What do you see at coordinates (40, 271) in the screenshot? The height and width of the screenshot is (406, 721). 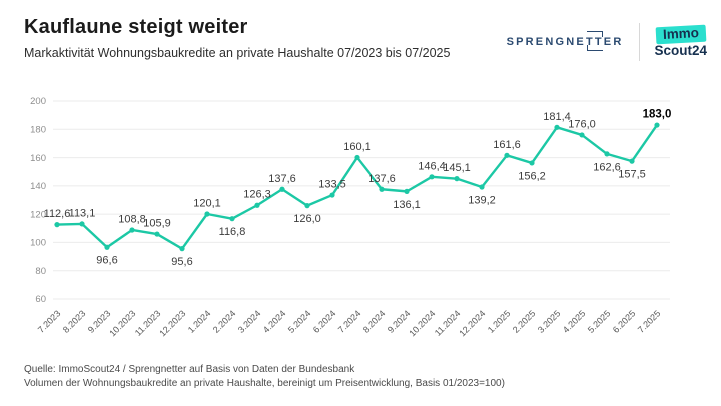 I see `svg-text: 80` at bounding box center [40, 271].